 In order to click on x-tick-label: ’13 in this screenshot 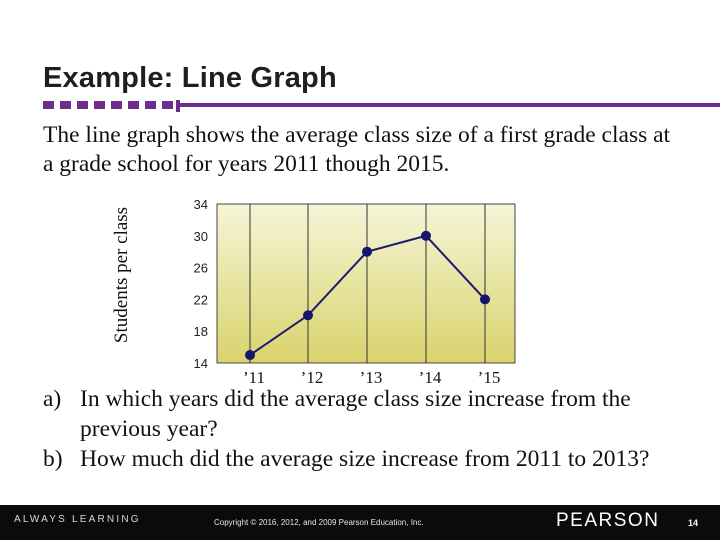, I will do `click(371, 377)`.